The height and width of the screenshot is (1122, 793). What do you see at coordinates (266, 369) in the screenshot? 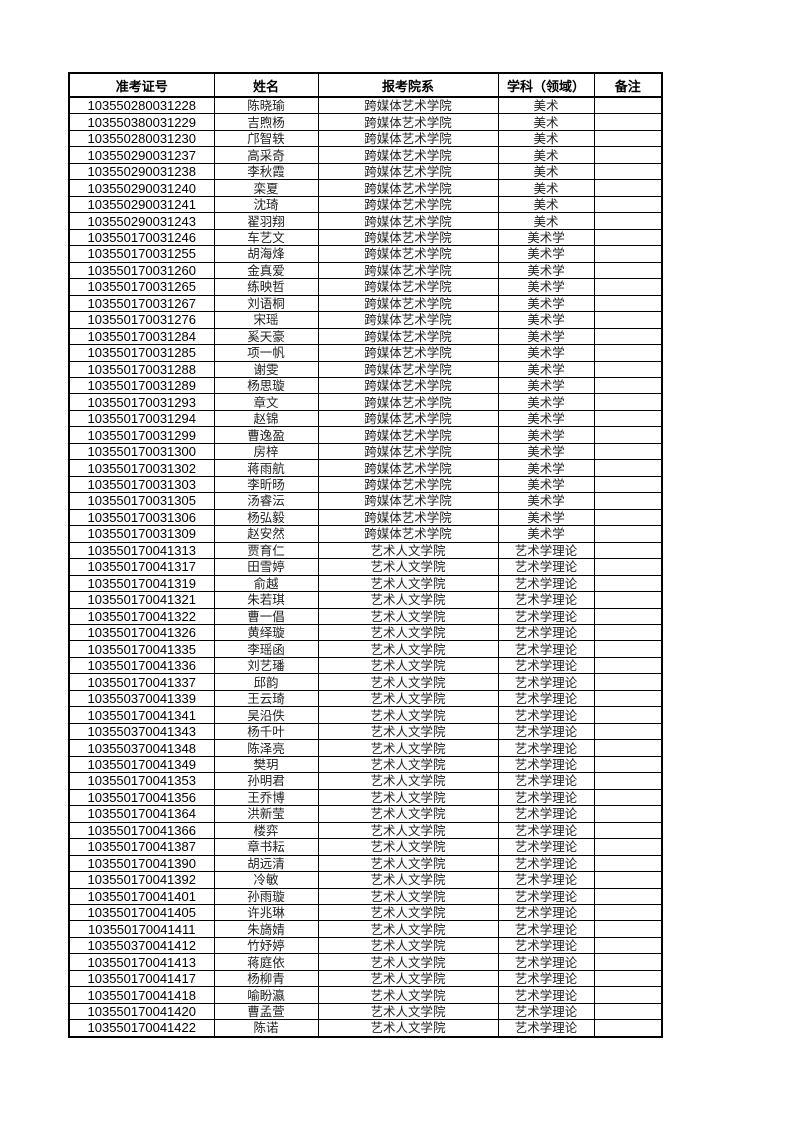
I see `name-cell: 谢雯` at bounding box center [266, 369].